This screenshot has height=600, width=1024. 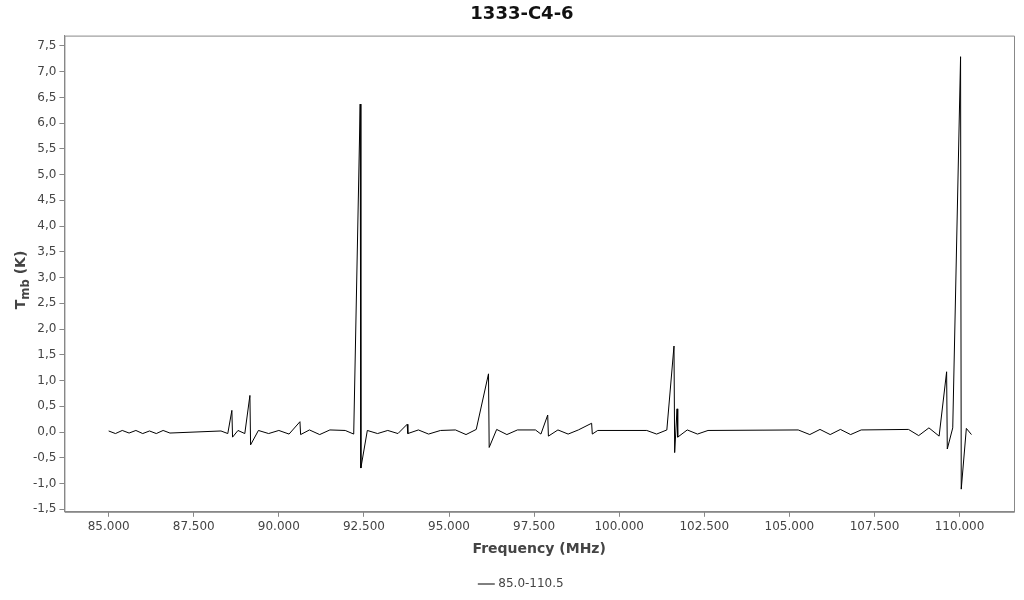 What do you see at coordinates (278, 526) in the screenshot?
I see `x-tick-label: 90.000` at bounding box center [278, 526].